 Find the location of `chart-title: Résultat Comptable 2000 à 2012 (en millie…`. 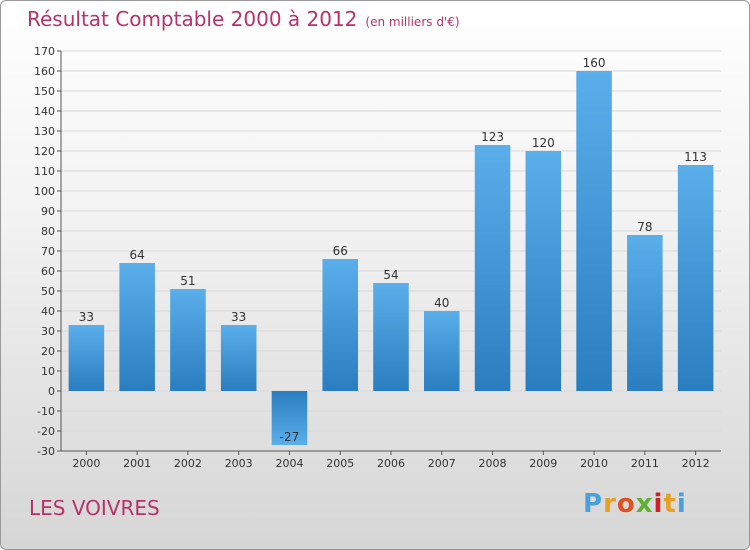

chart-title: Résultat Comptable 2000 à 2012 (en millie… is located at coordinates (243, 19).